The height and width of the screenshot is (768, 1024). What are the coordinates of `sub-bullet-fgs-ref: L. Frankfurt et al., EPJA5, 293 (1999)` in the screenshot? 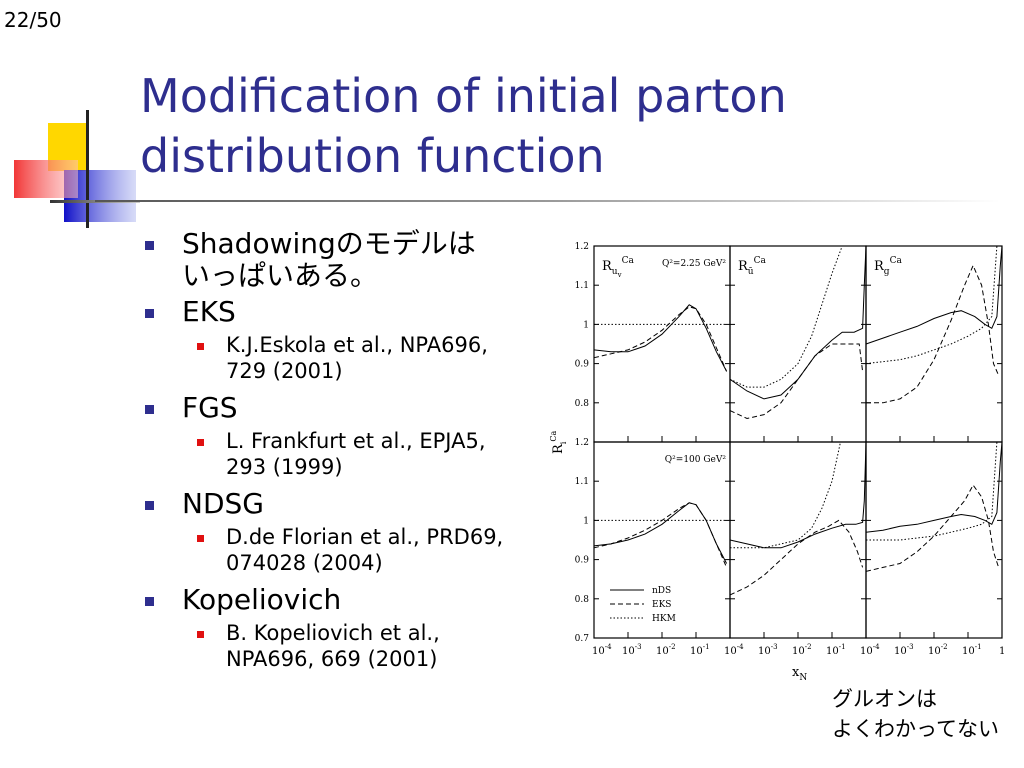 It's located at (342, 454).